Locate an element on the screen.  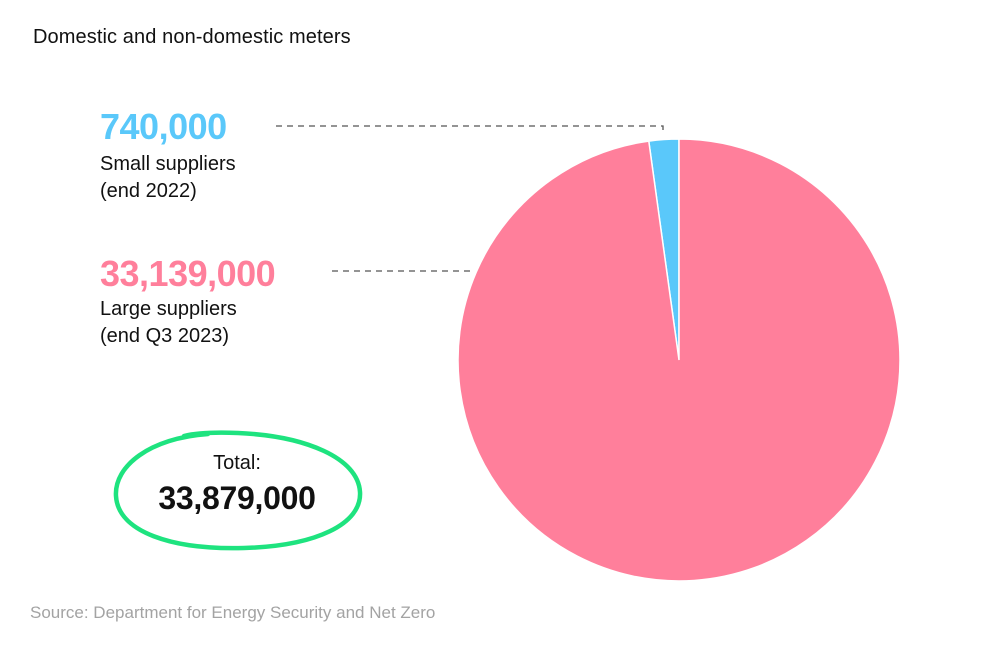
total-value: 33,879,000 is located at coordinates (237, 498).